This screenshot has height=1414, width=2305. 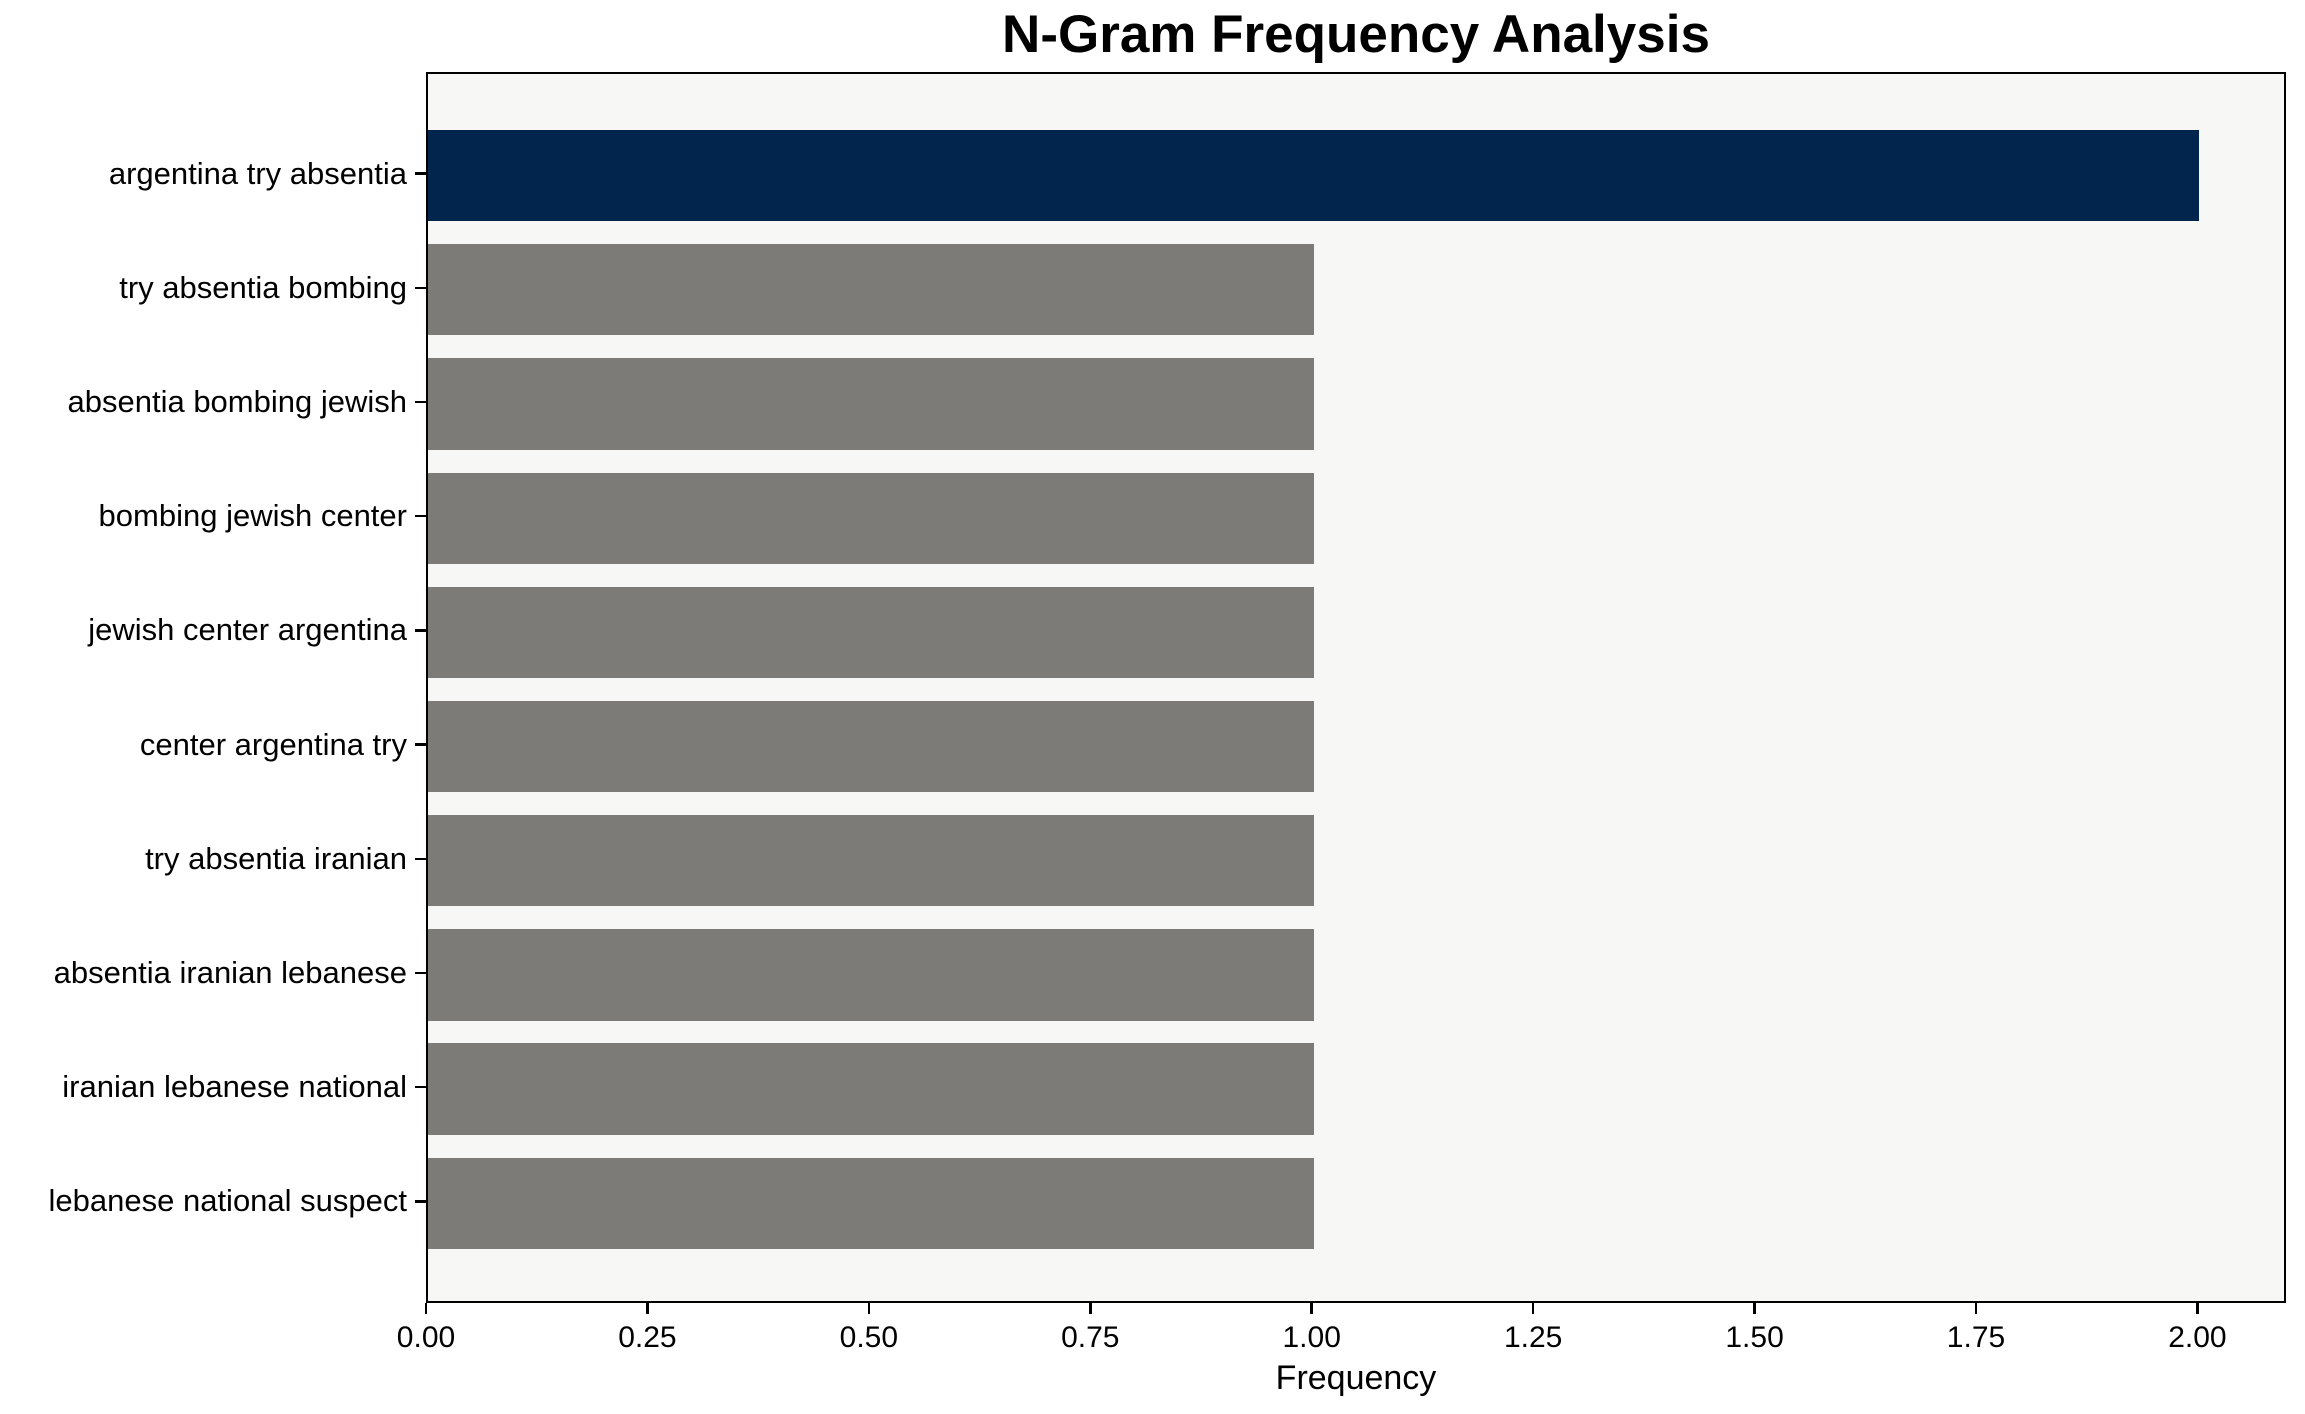 I want to click on y-tick-label: absentia iranian lebanese, so click(x=230, y=972).